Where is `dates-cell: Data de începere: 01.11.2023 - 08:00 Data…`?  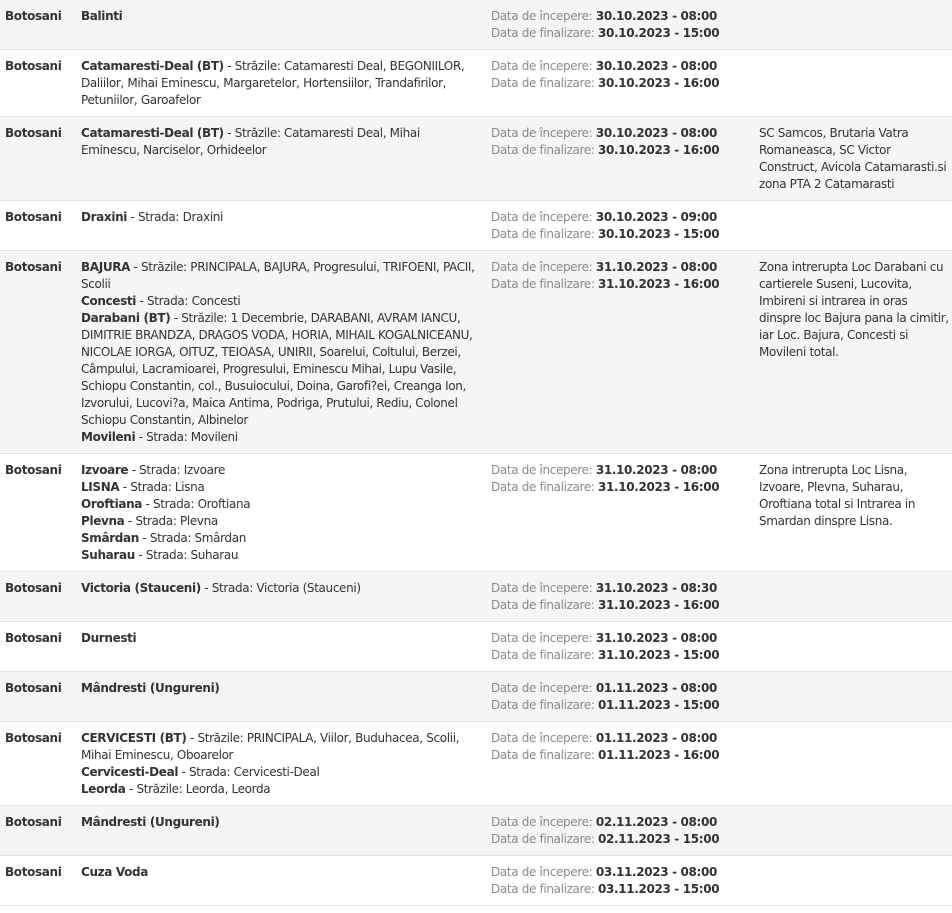
dates-cell: Data de începere: 01.11.2023 - 08:00 Data… is located at coordinates (625, 764).